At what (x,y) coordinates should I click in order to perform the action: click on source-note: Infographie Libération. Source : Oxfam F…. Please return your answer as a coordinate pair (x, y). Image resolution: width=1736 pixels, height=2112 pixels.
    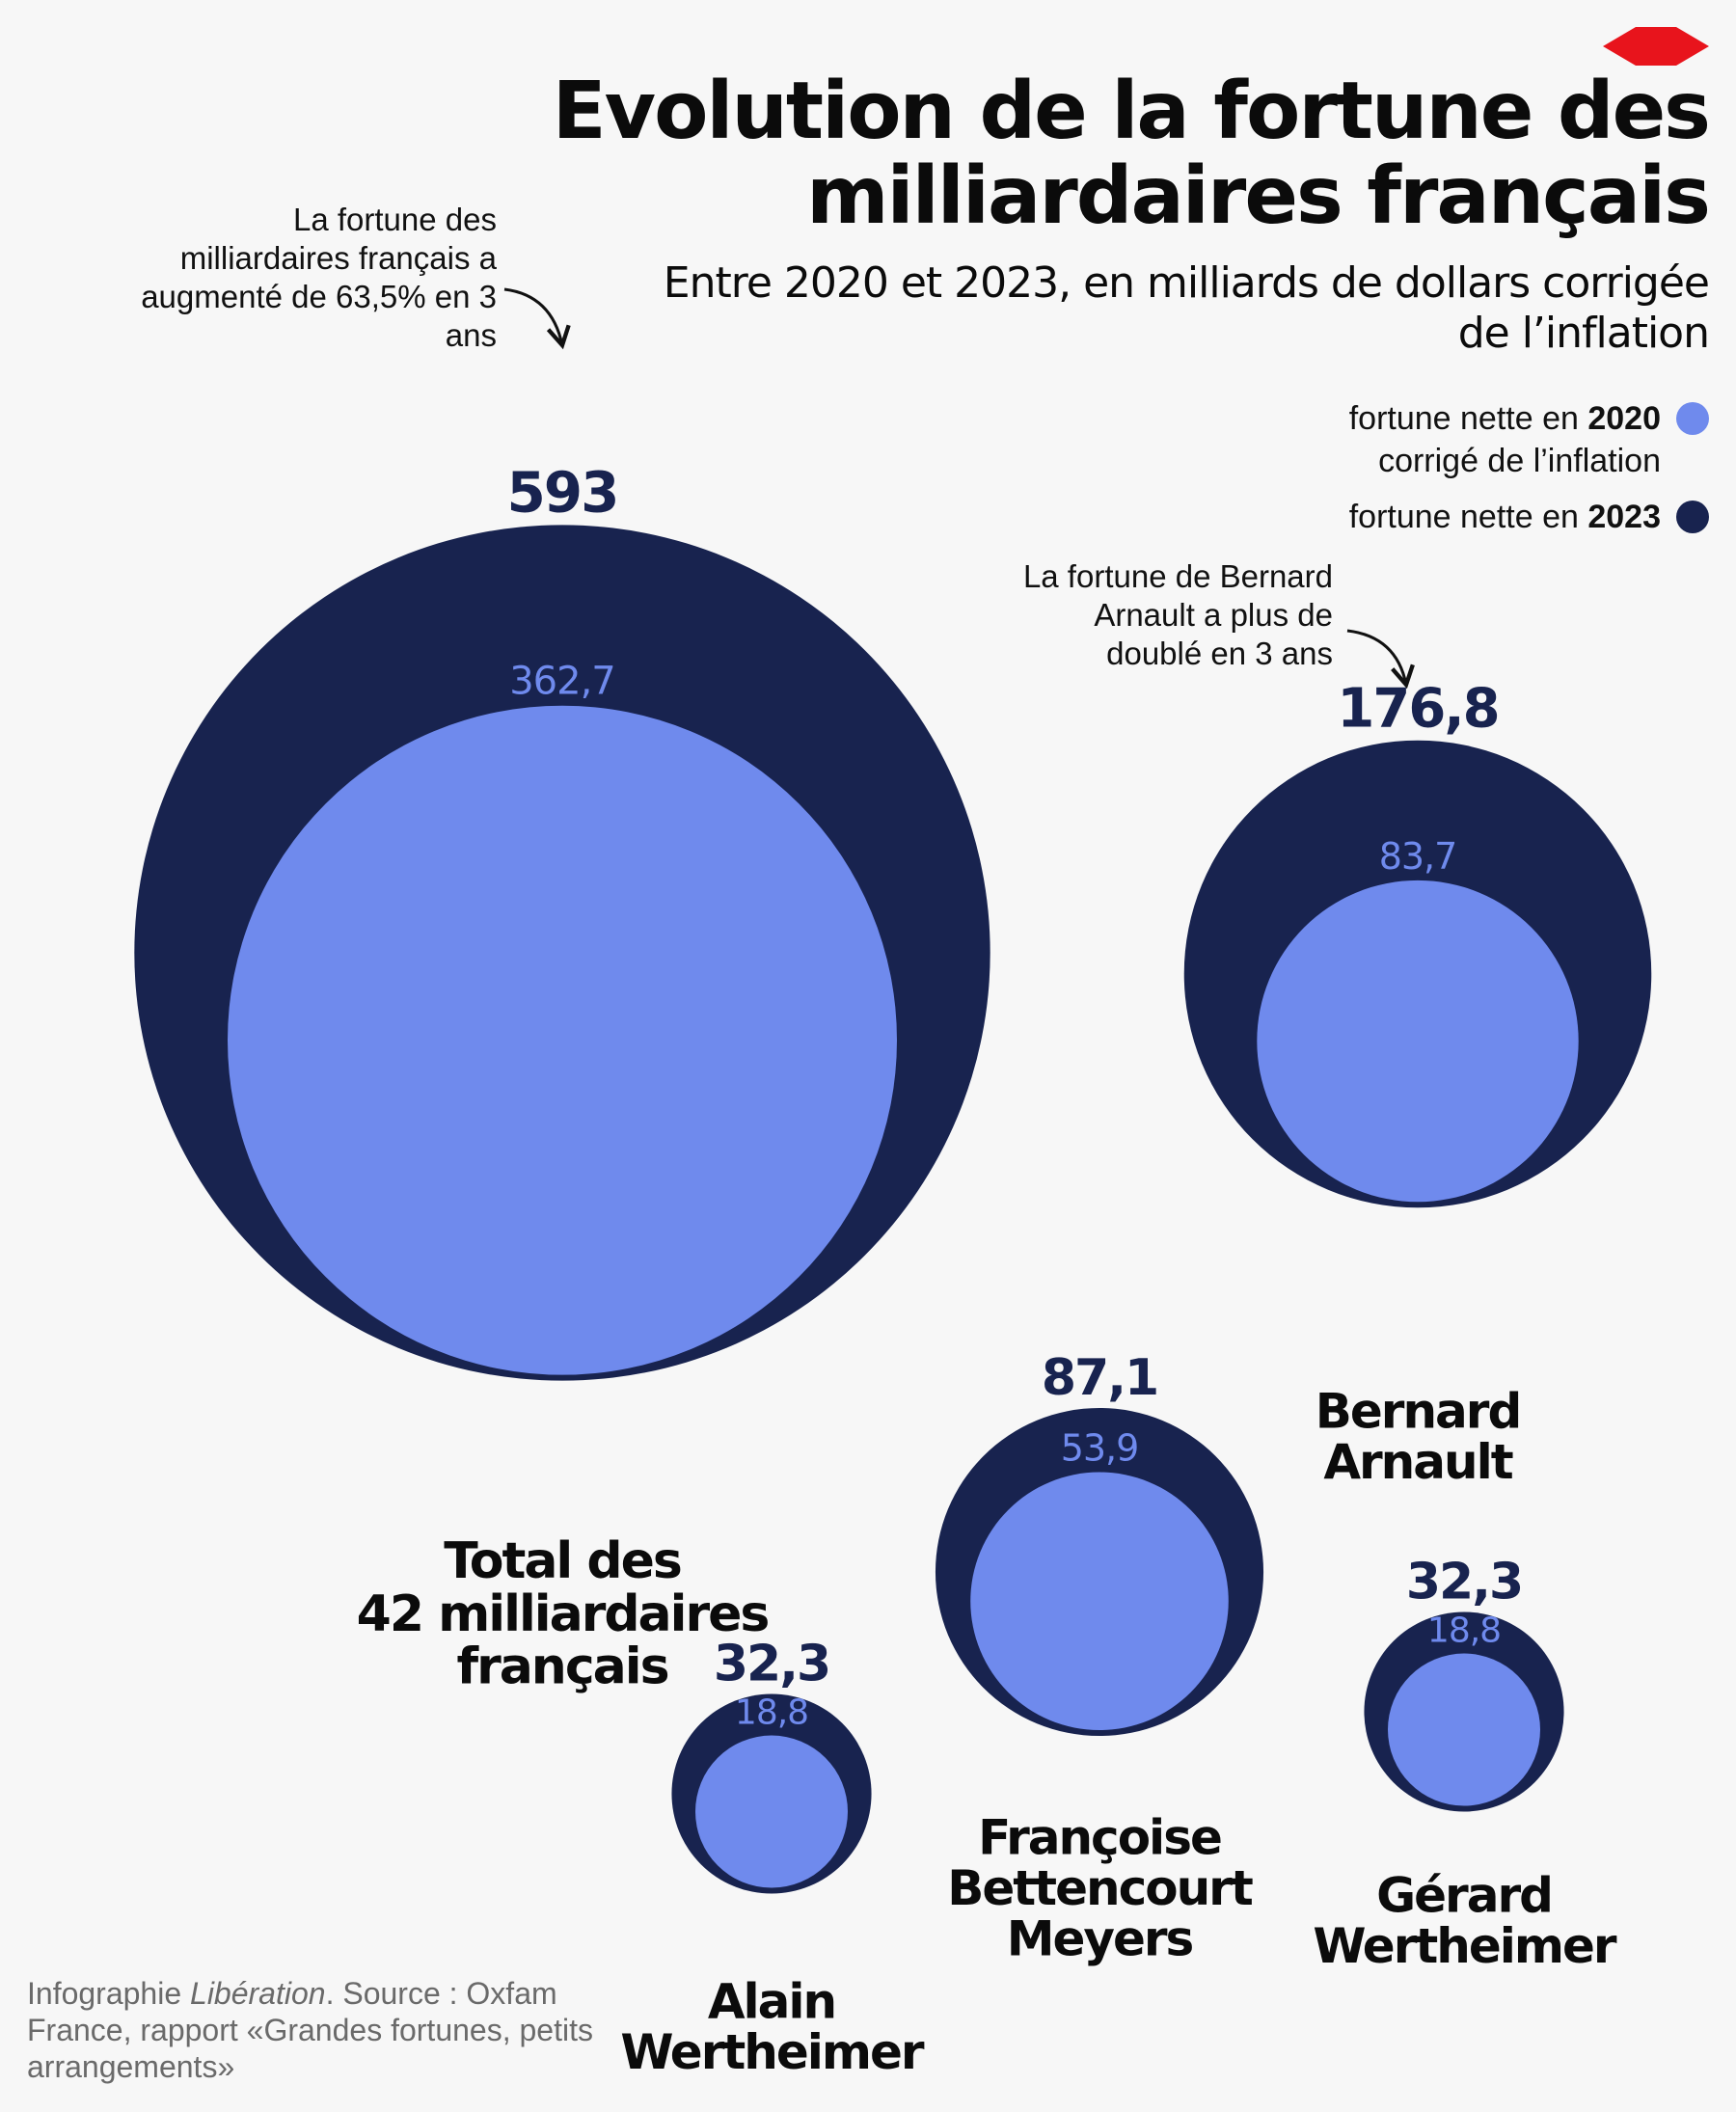
    Looking at the image, I should click on (310, 2030).